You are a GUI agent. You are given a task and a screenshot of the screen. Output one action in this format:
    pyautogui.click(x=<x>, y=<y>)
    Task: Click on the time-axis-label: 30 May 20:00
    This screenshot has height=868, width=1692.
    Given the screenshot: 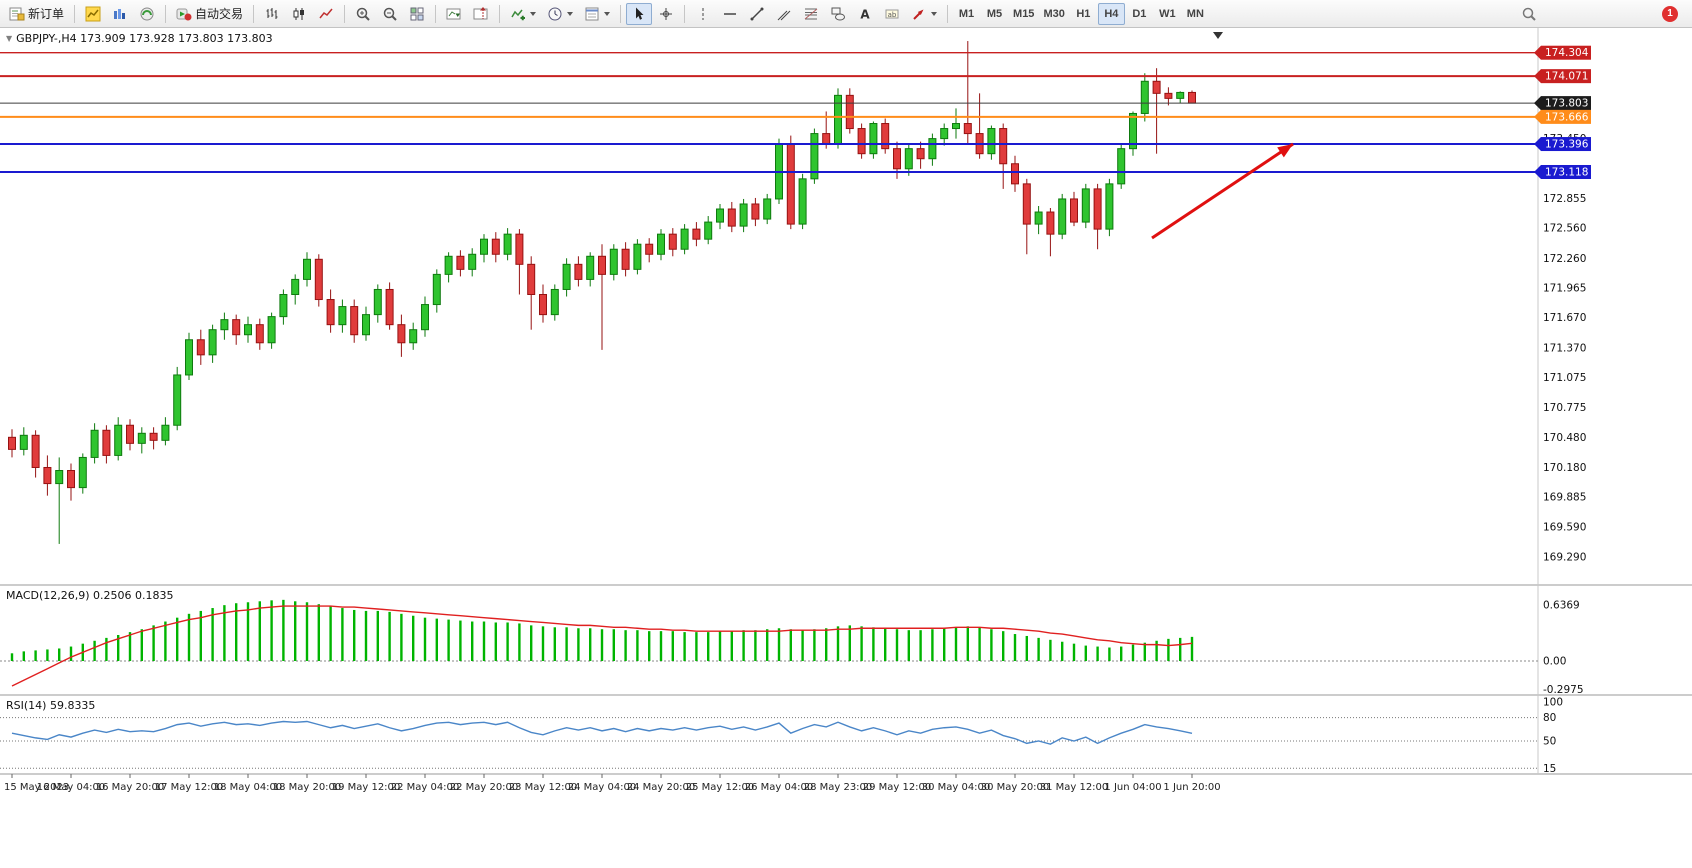 What is the action you would take?
    pyautogui.click(x=1015, y=787)
    